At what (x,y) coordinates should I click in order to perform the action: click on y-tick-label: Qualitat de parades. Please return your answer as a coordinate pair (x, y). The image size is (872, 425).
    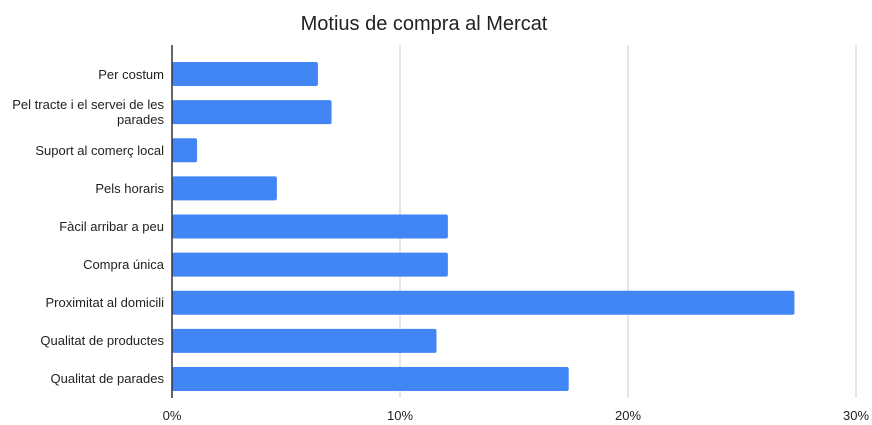
    Looking at the image, I should click on (107, 379).